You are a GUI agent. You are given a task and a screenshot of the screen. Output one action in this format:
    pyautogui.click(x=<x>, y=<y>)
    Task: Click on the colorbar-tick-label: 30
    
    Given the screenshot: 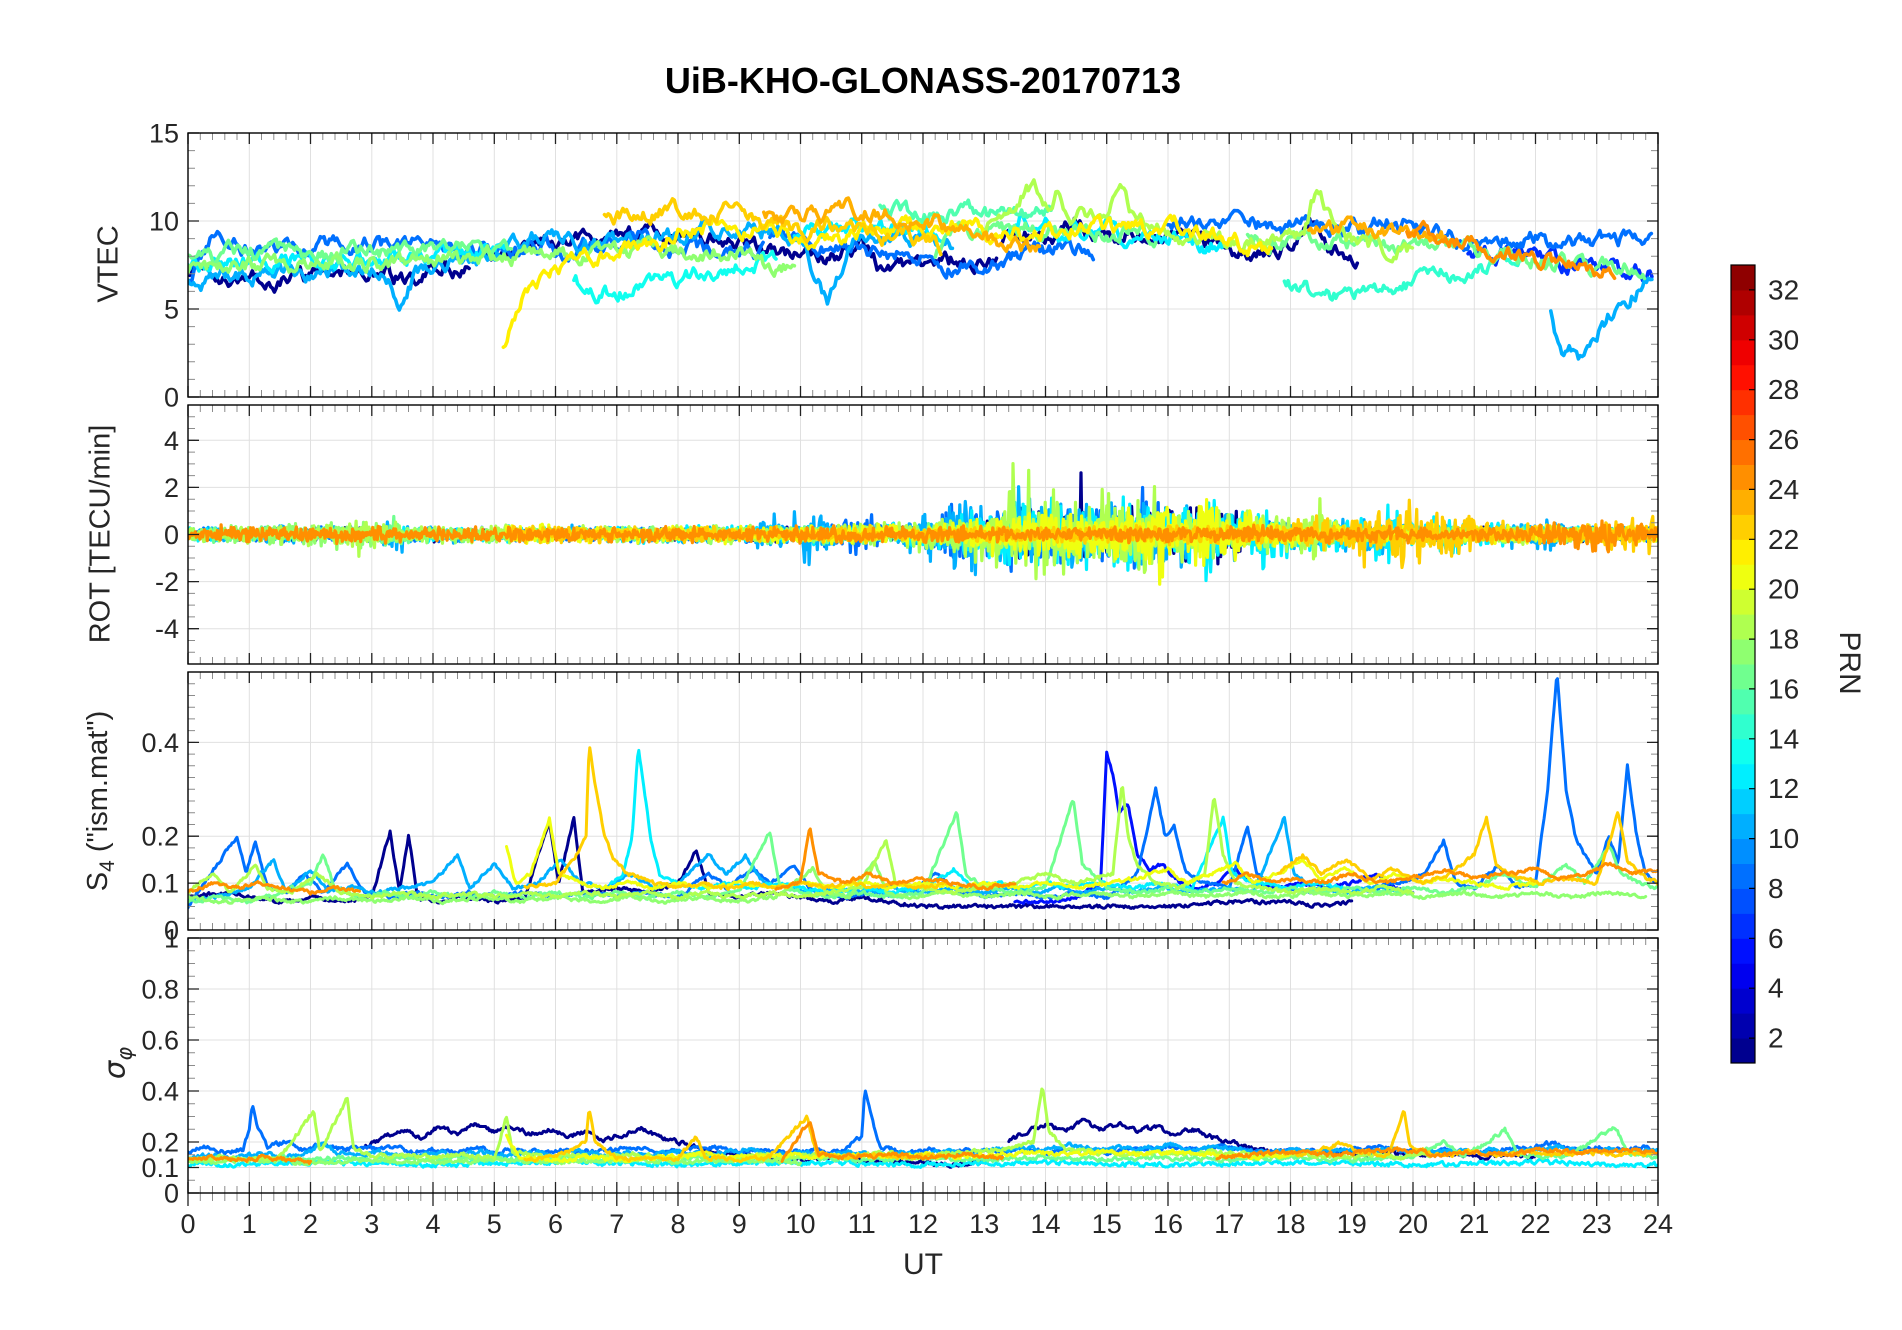 What is the action you would take?
    pyautogui.click(x=1783, y=339)
    